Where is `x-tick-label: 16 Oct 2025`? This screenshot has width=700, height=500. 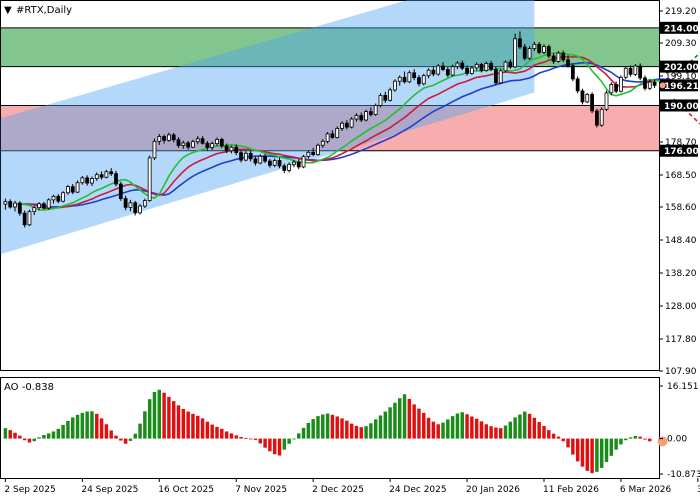 x-tick-label: 16 Oct 2025 is located at coordinates (186, 490).